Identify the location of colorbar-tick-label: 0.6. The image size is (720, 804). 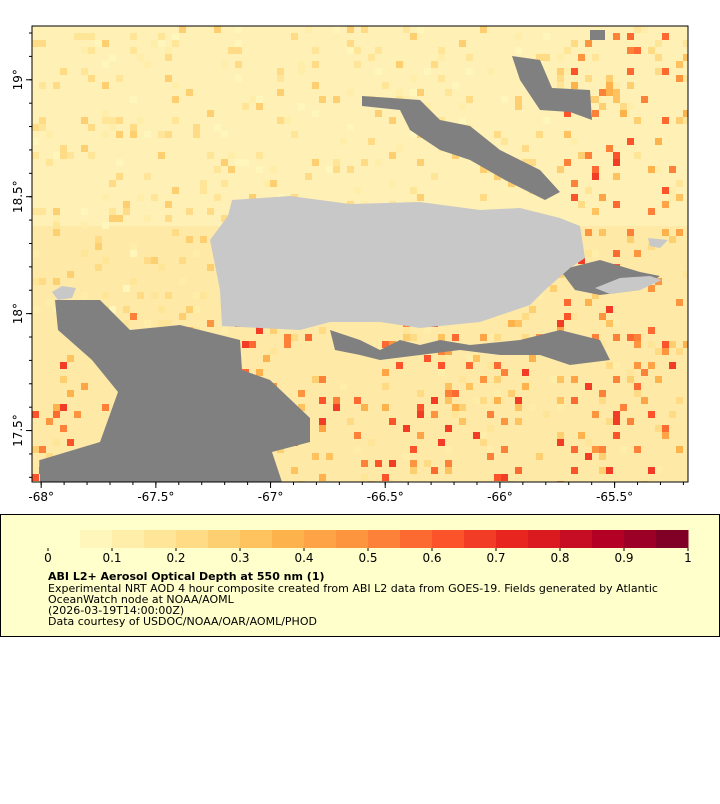
(431, 558).